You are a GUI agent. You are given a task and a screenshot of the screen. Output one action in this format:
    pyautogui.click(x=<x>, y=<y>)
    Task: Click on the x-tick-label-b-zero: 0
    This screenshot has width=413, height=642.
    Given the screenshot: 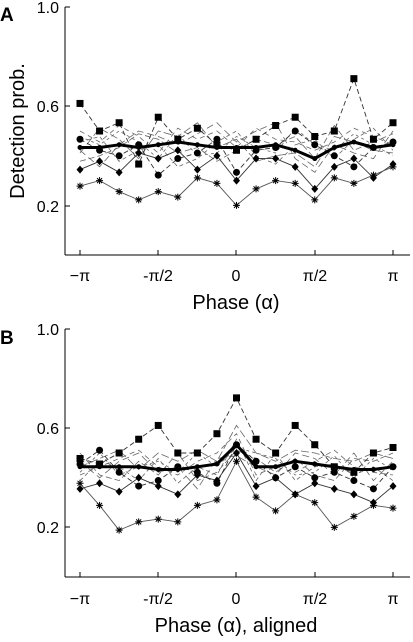 What is the action you would take?
    pyautogui.click(x=236, y=599)
    